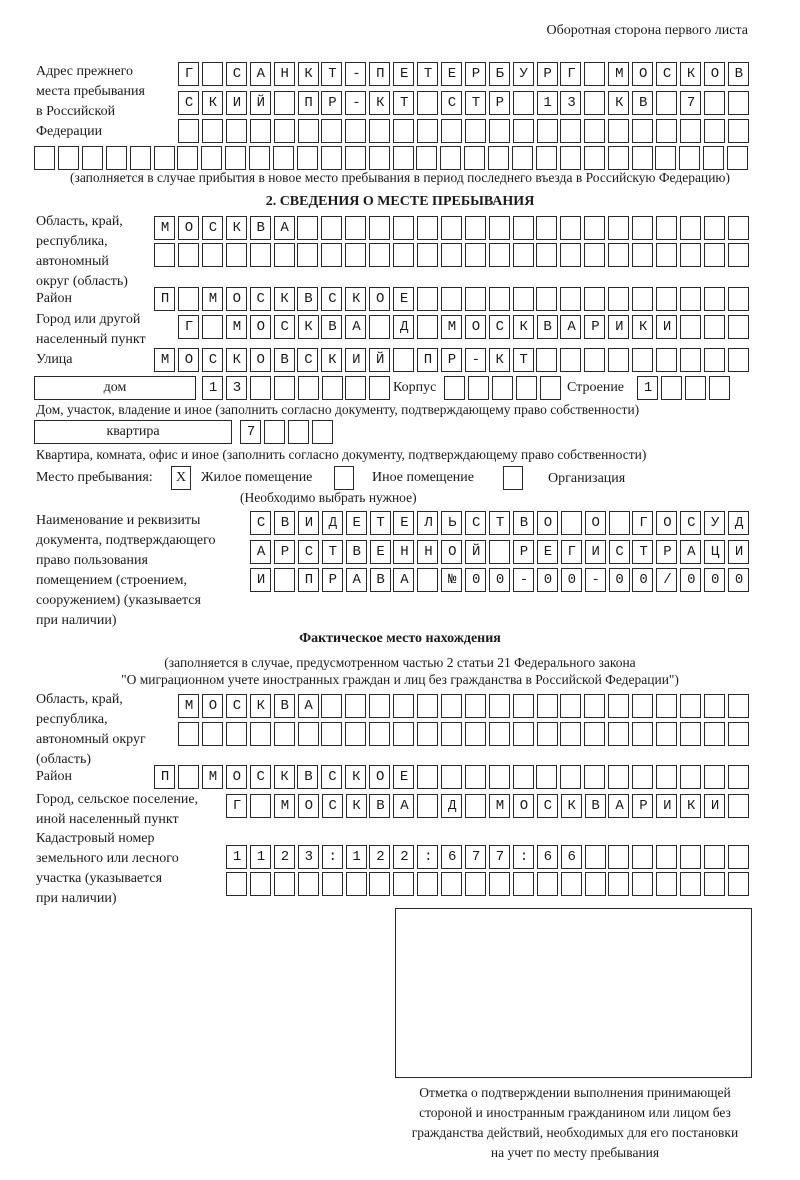 The image size is (800, 1180). What do you see at coordinates (133, 432) in the screenshot?
I see `apartment-type-field: квартира` at bounding box center [133, 432].